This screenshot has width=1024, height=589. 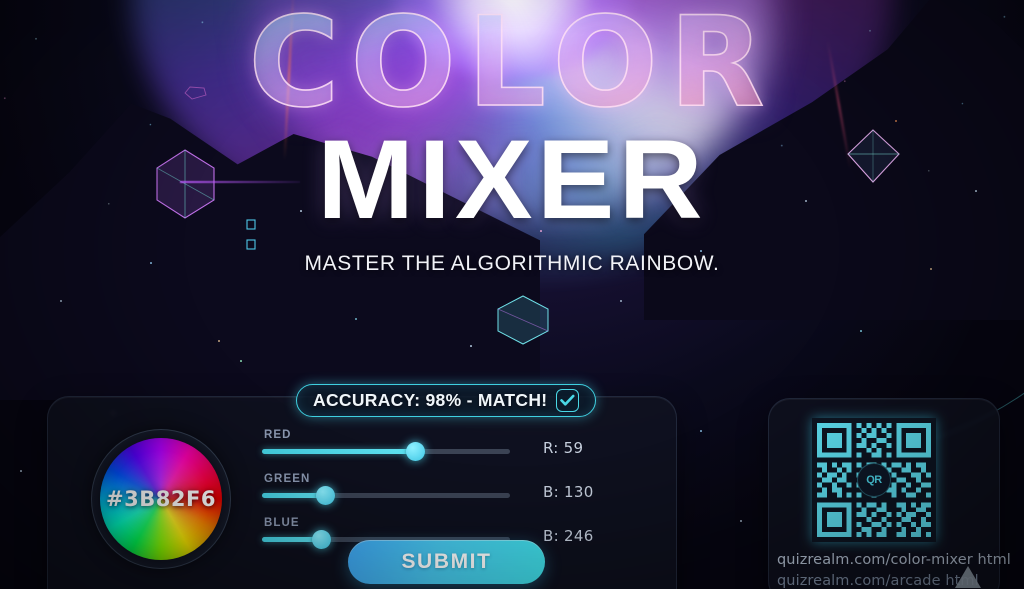 What do you see at coordinates (292, 539) in the screenshot?
I see `slider-fill-blue` at bounding box center [292, 539].